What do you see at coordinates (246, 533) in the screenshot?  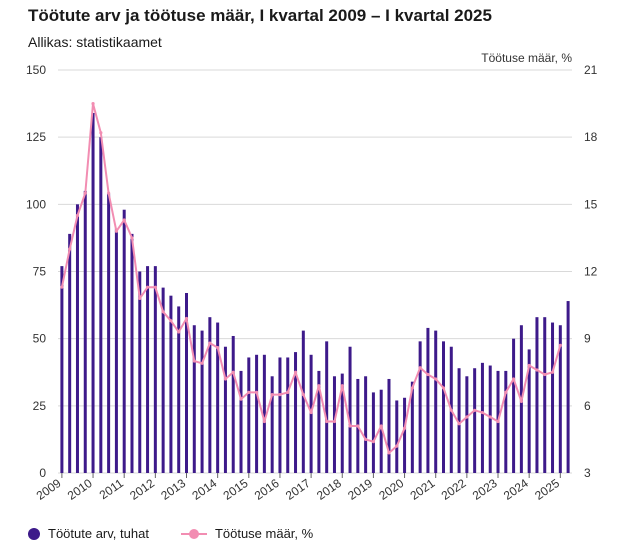 I see `legend-item-line: Töötuse määr, %` at bounding box center [246, 533].